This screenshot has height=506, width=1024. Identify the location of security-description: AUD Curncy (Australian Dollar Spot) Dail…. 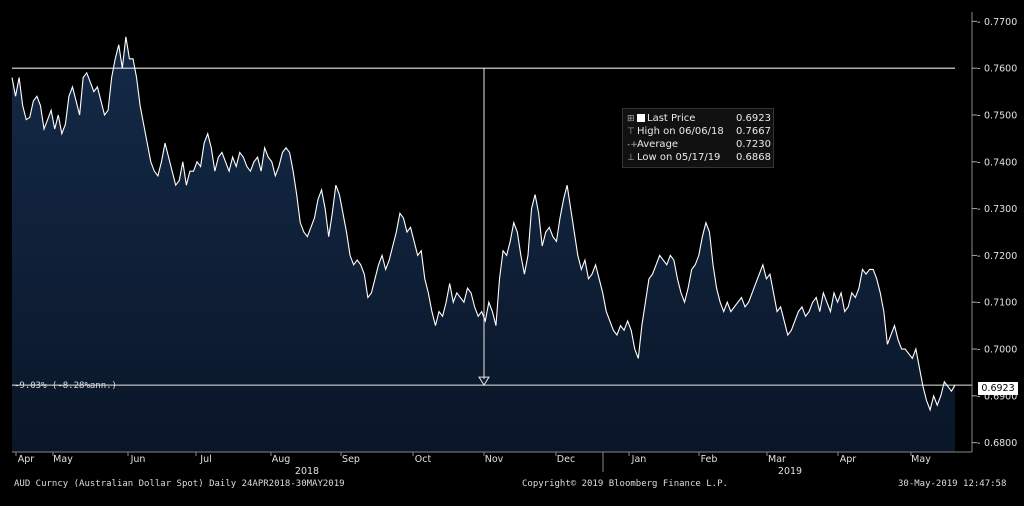
(179, 485).